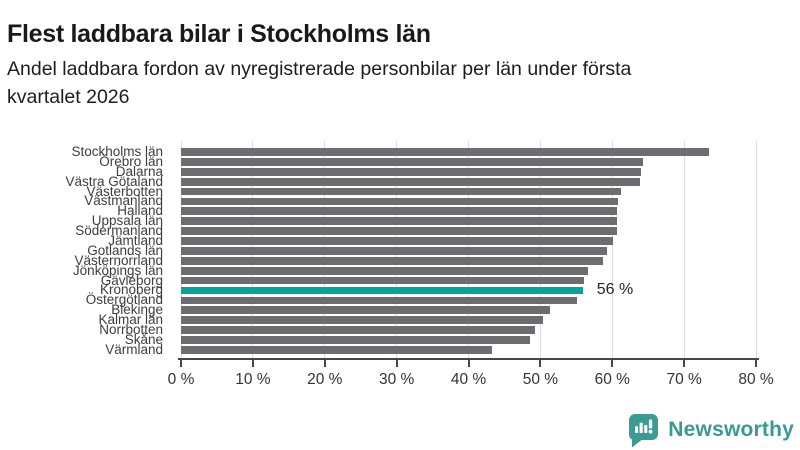  Describe the element at coordinates (382, 290) in the screenshot. I see `bar-highlighted` at that location.